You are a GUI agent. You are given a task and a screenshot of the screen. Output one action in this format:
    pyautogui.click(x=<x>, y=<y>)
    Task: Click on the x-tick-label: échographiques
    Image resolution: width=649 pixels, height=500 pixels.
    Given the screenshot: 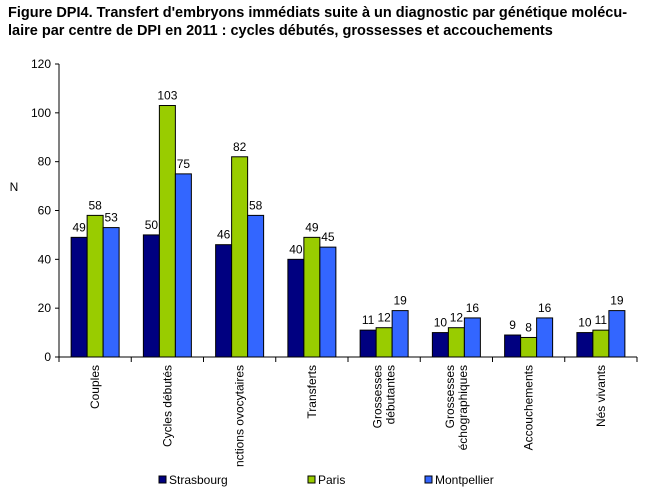 What is the action you would take?
    pyautogui.click(x=463, y=407)
    